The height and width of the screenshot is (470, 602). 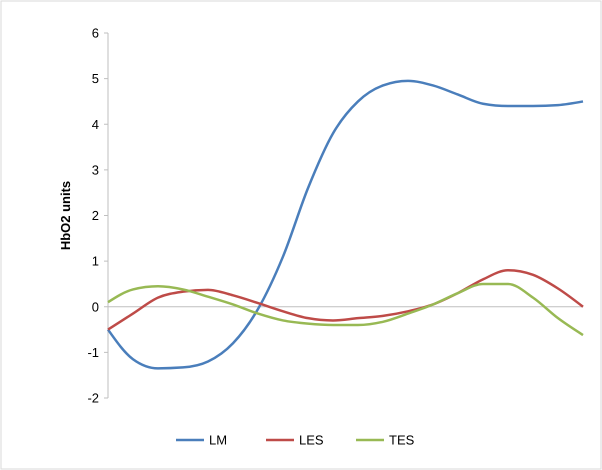 What do you see at coordinates (402, 440) in the screenshot?
I see `legend-label: TES` at bounding box center [402, 440].